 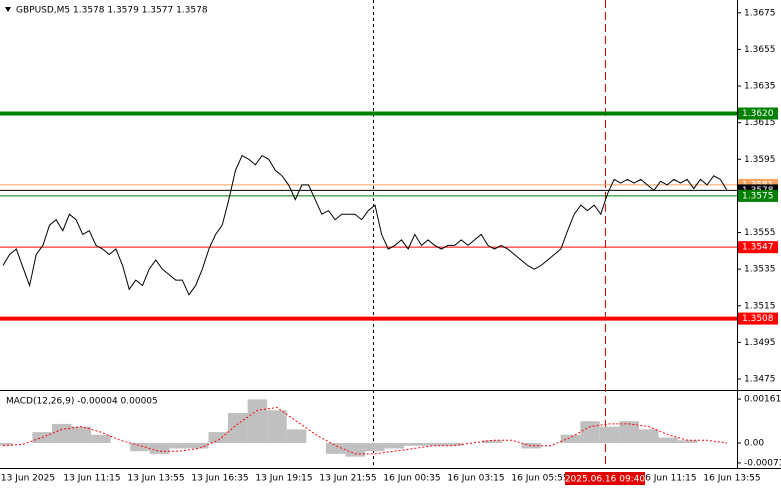 I want to click on level-label: 1.3547, so click(x=758, y=248).